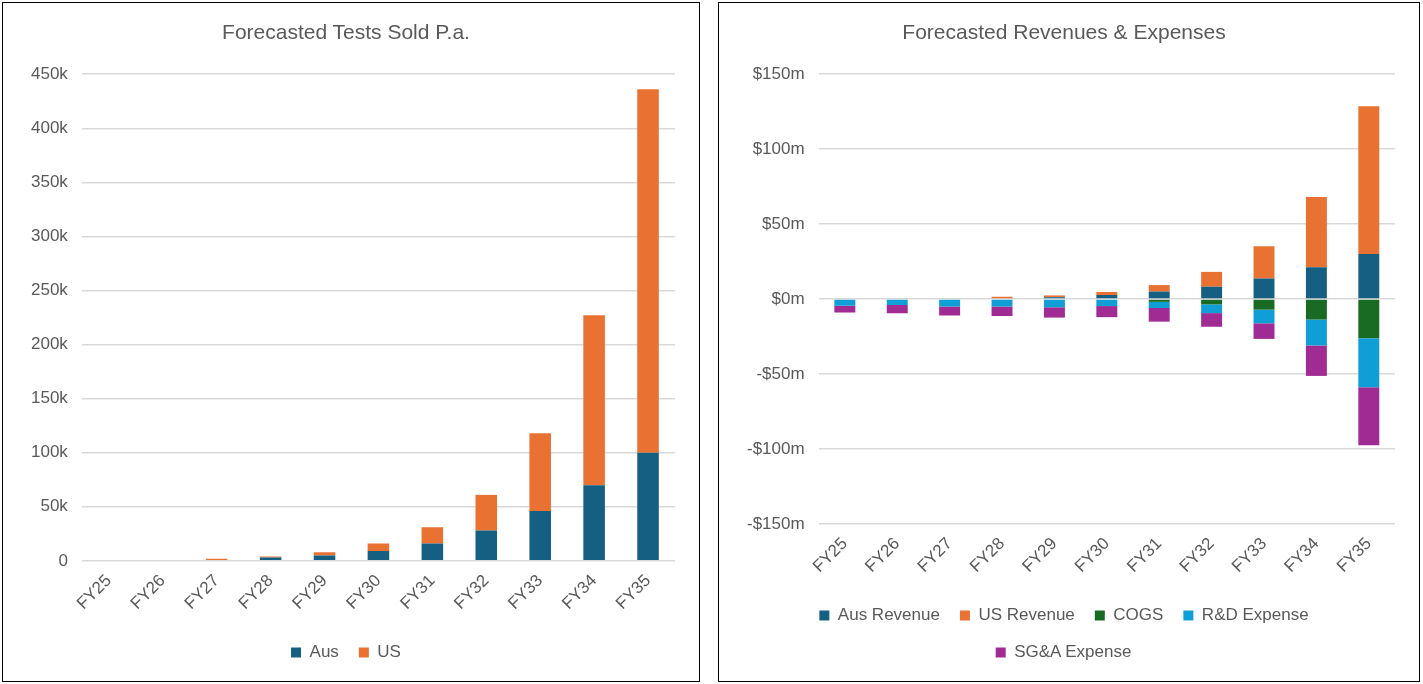 The image size is (1423, 684). What do you see at coordinates (49, 398) in the screenshot?
I see `y-tick-label: 150k` at bounding box center [49, 398].